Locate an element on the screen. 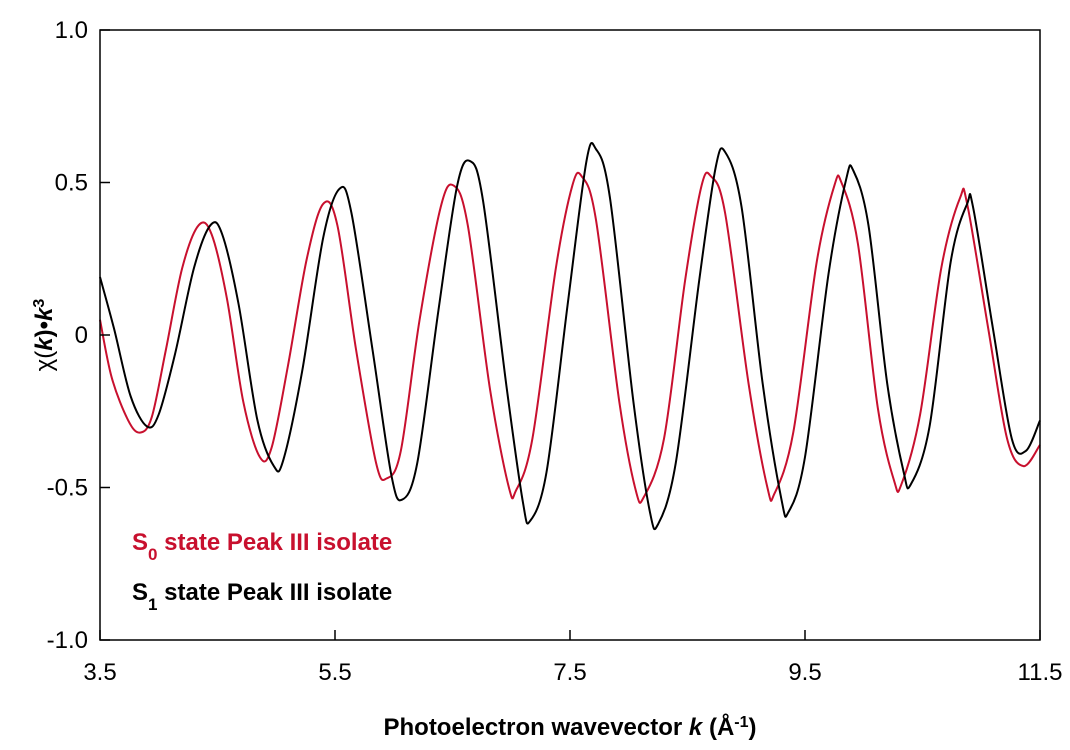  x-tick-label: 3.5 is located at coordinates (99, 672).